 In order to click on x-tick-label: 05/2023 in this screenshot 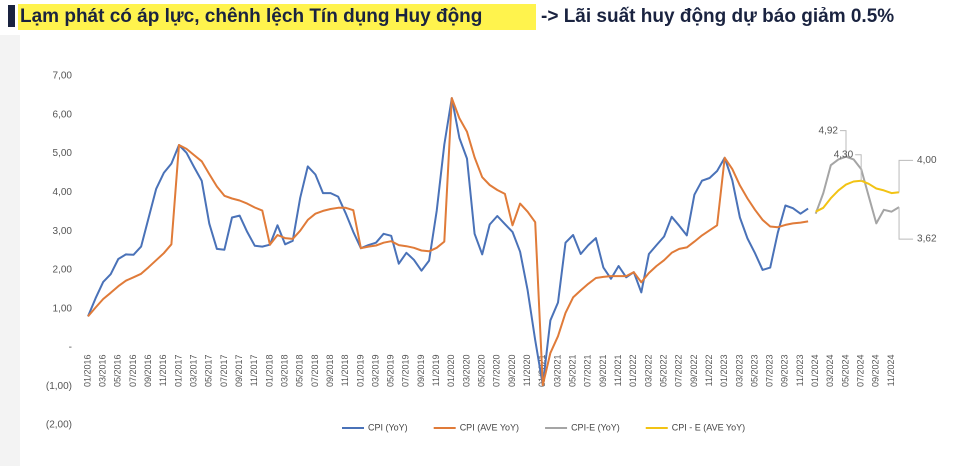, I will do `click(754, 370)`.